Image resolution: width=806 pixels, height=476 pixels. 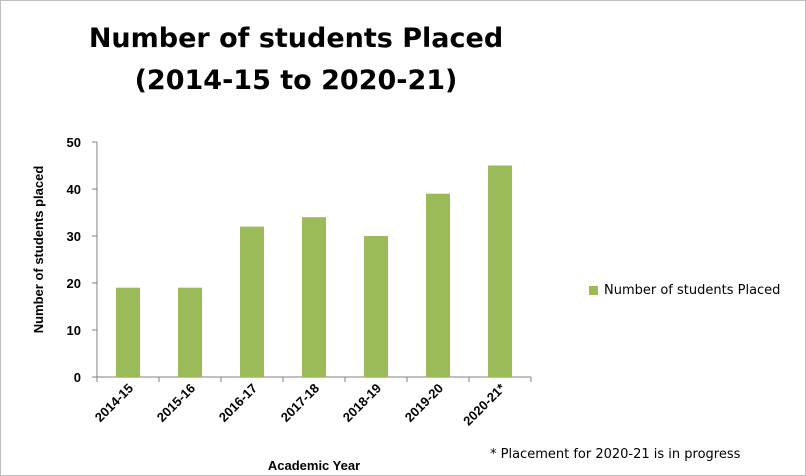 I want to click on y-tick-label: 20, so click(x=74, y=283).